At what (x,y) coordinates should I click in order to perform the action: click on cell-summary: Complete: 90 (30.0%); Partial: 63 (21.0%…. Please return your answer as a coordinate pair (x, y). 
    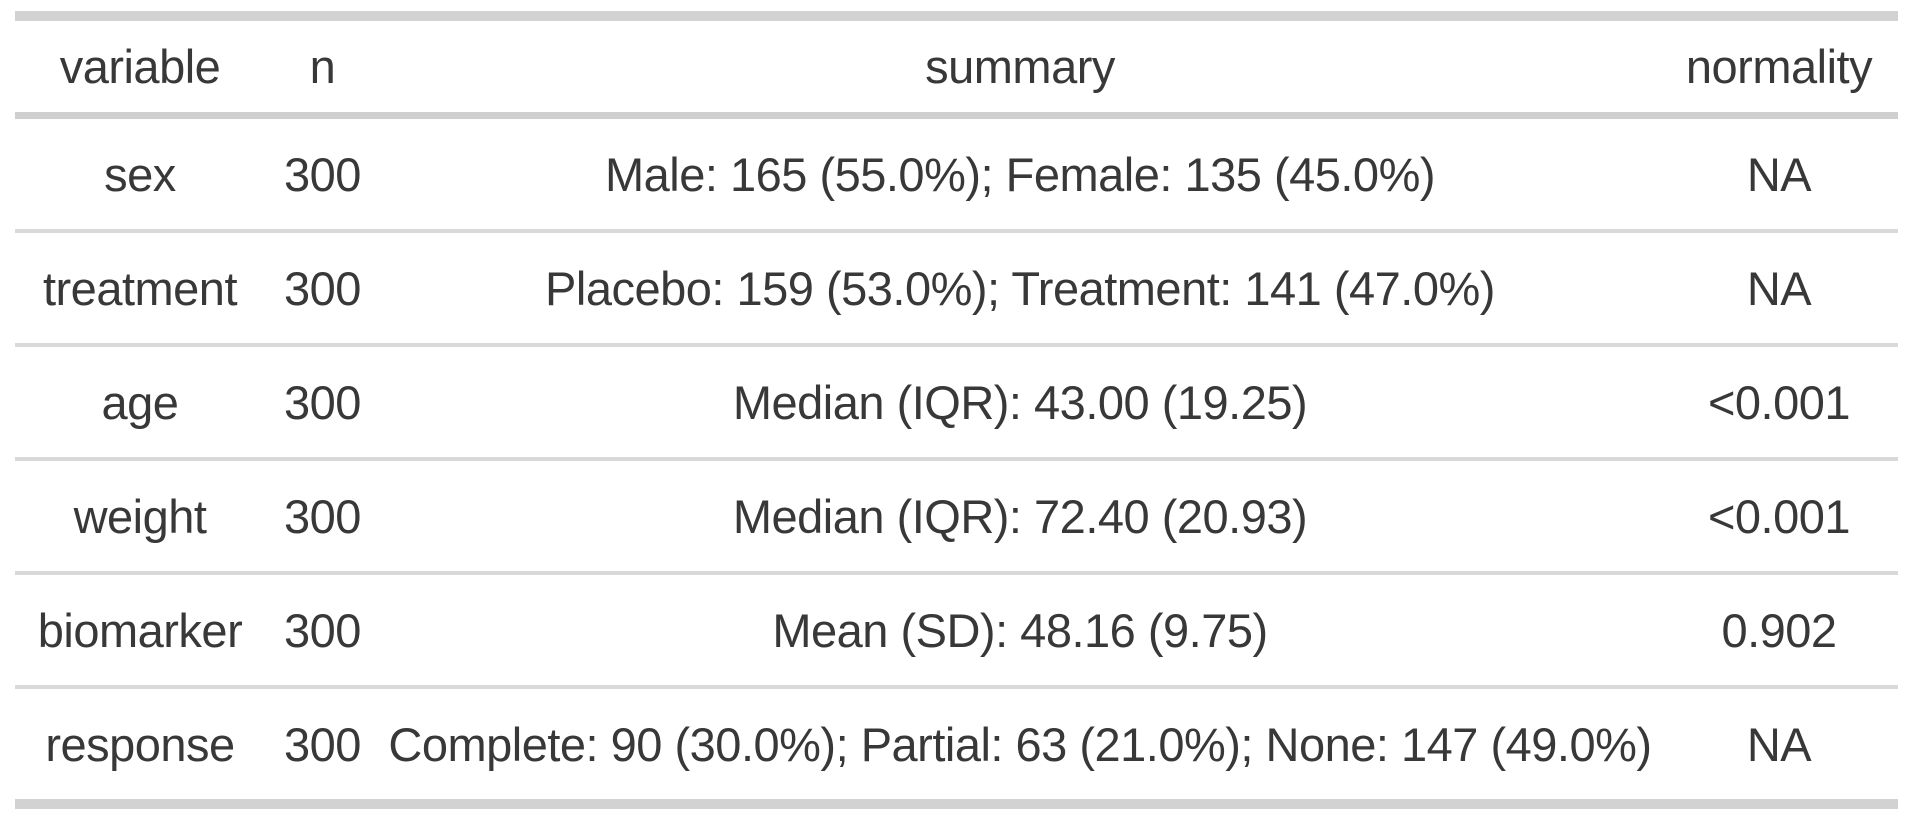
    Looking at the image, I should click on (1020, 744).